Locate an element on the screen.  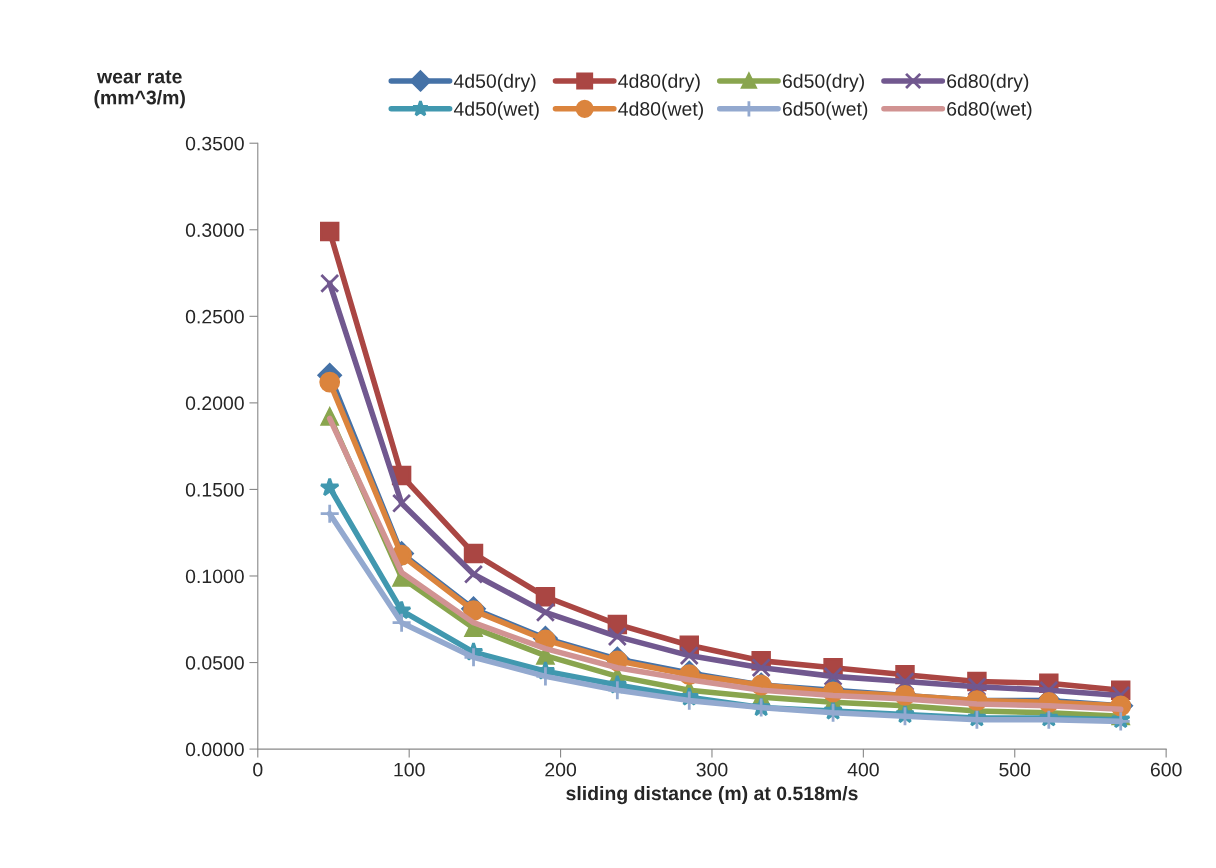
legend-label: 4d50(wet) is located at coordinates (496, 110).